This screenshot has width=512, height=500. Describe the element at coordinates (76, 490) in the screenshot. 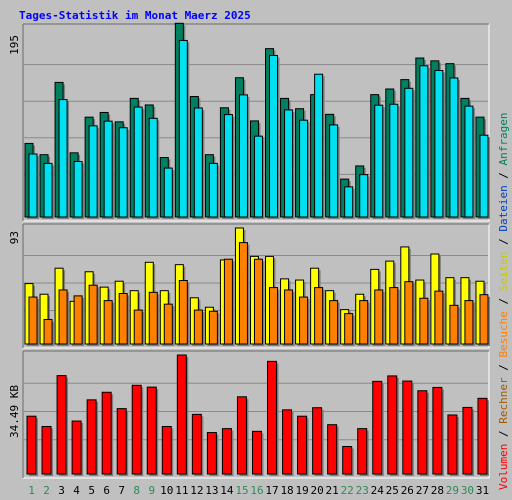

I see `x-tick-label-day-4: 4` at that location.